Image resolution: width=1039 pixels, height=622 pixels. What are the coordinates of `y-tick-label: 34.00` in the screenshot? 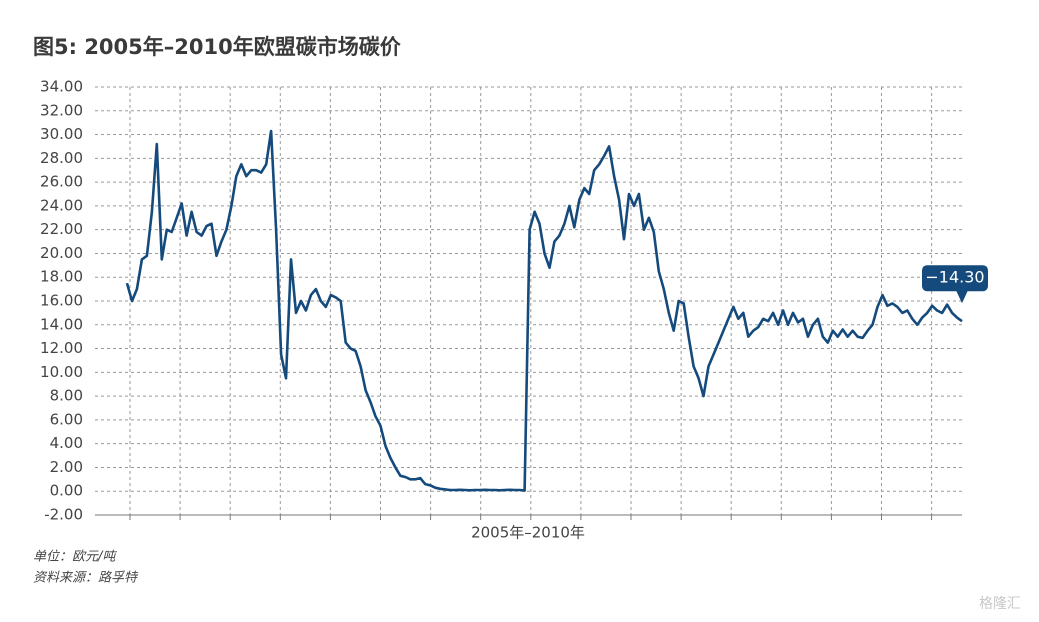 It's located at (61, 87).